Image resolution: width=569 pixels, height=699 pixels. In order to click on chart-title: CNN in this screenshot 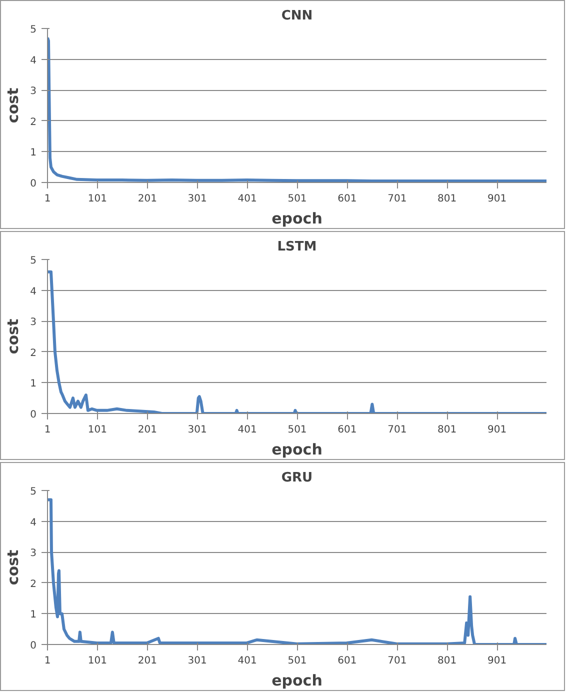, I will do `click(297, 16)`.